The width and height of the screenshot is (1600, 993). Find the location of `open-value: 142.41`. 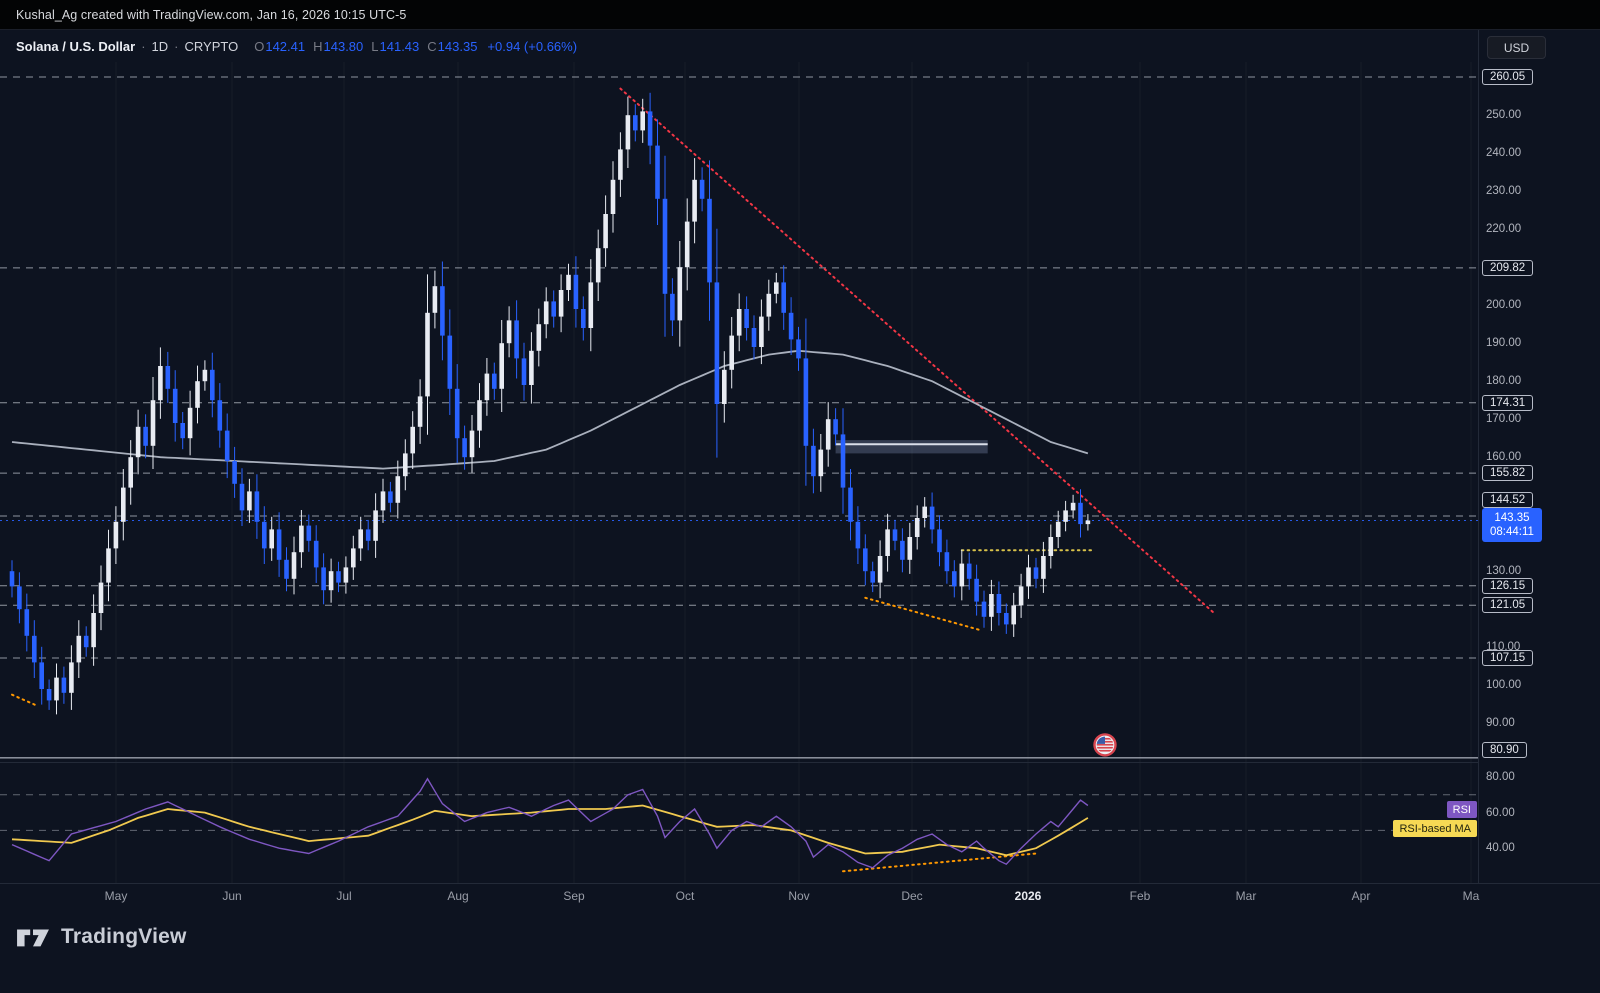

open-value: 142.41 is located at coordinates (285, 46).